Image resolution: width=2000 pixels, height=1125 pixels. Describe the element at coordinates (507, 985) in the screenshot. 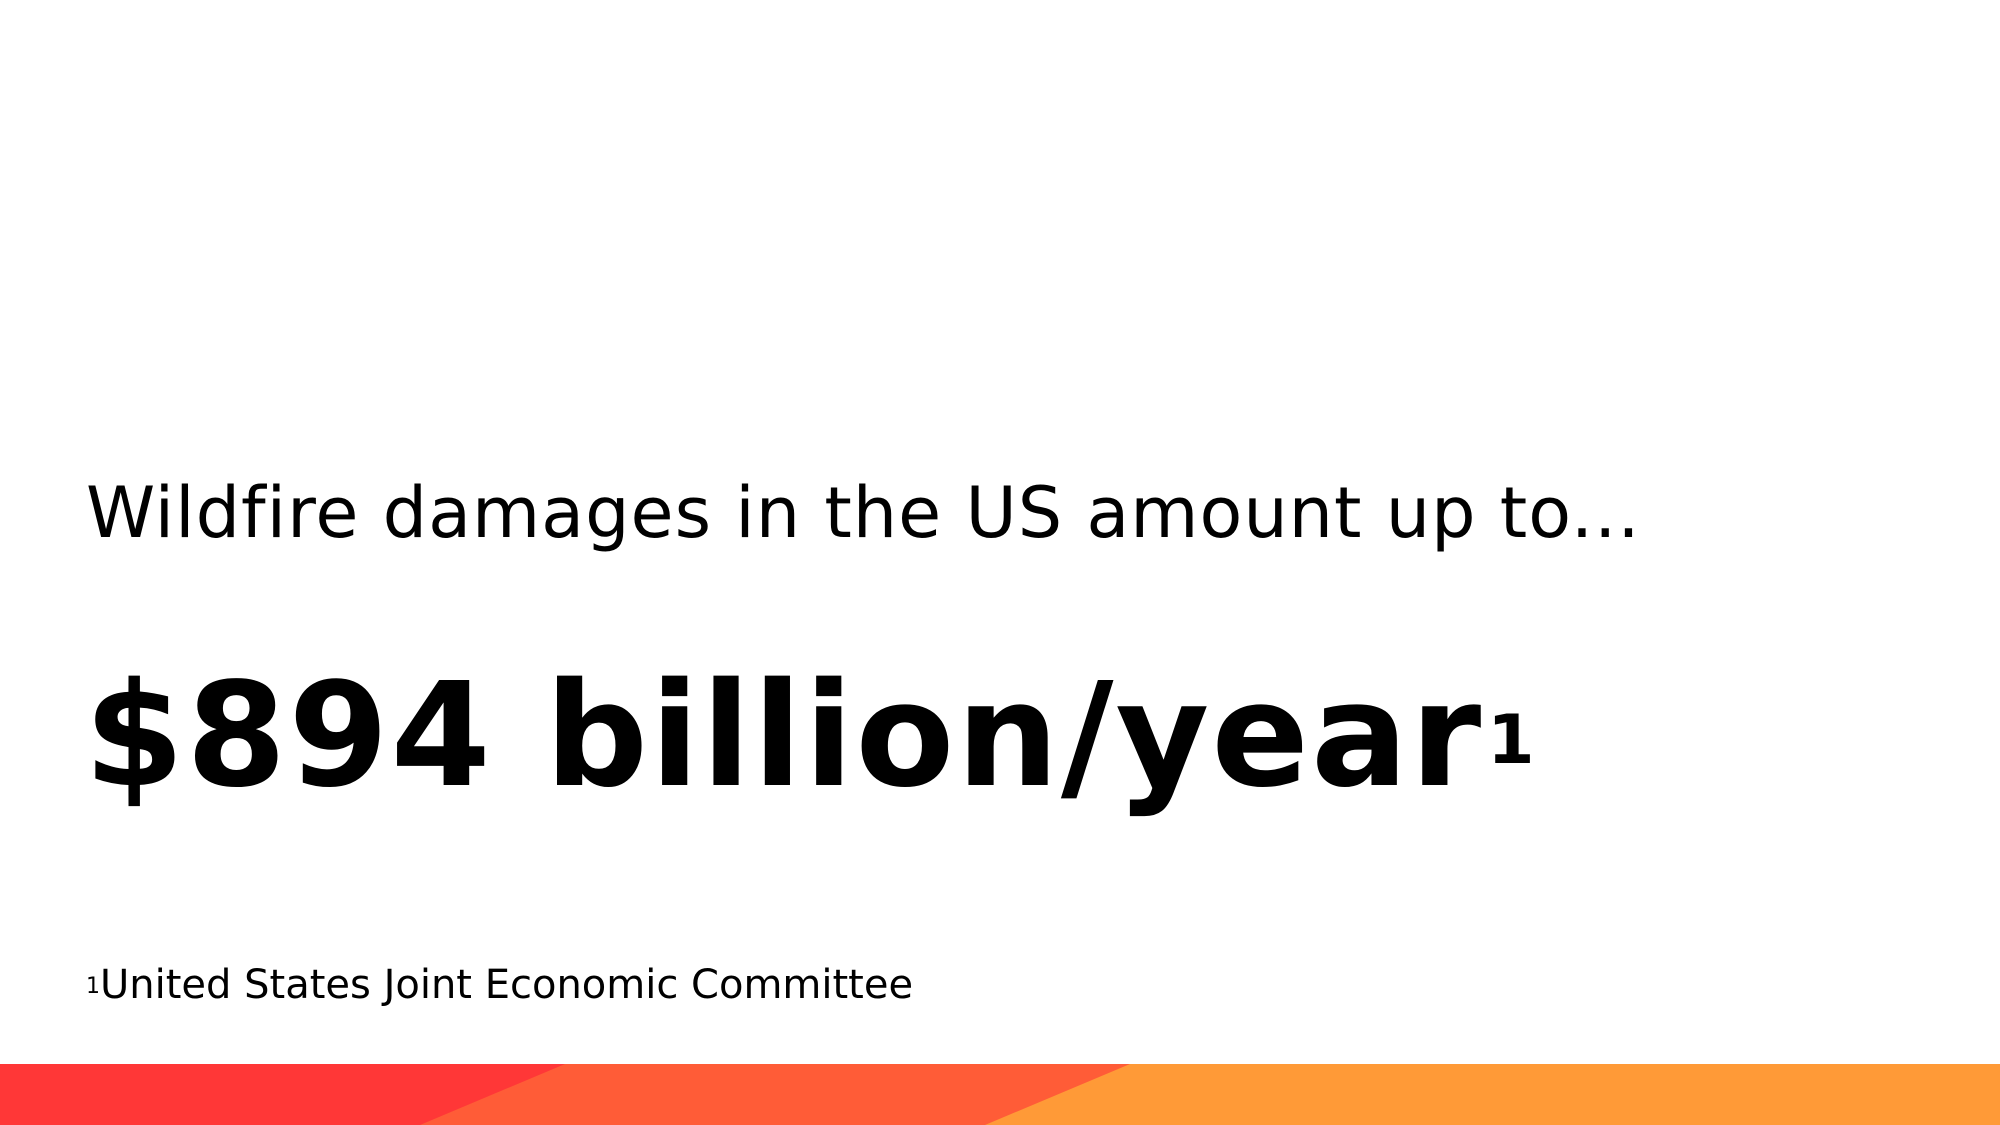

I see `footnote-source: United States Joint Economic Committee` at that location.